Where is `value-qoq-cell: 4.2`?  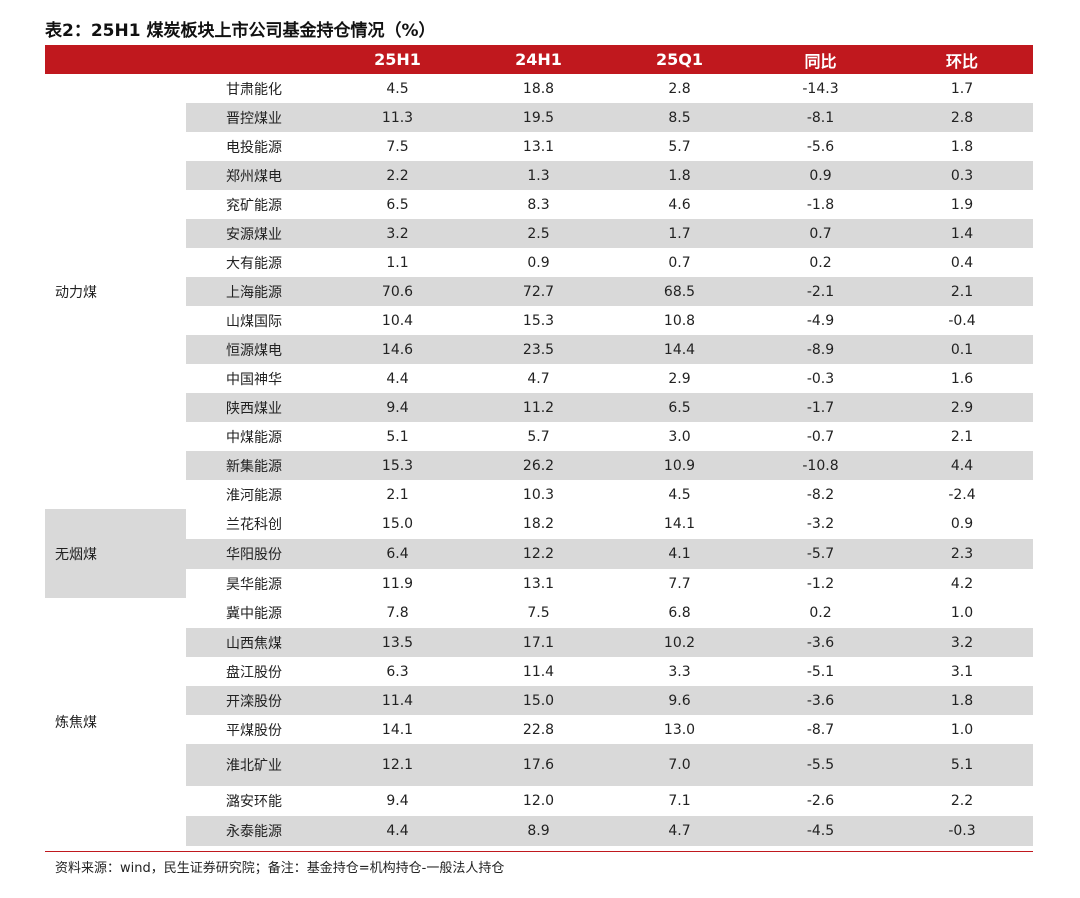 value-qoq-cell: 4.2 is located at coordinates (962, 583).